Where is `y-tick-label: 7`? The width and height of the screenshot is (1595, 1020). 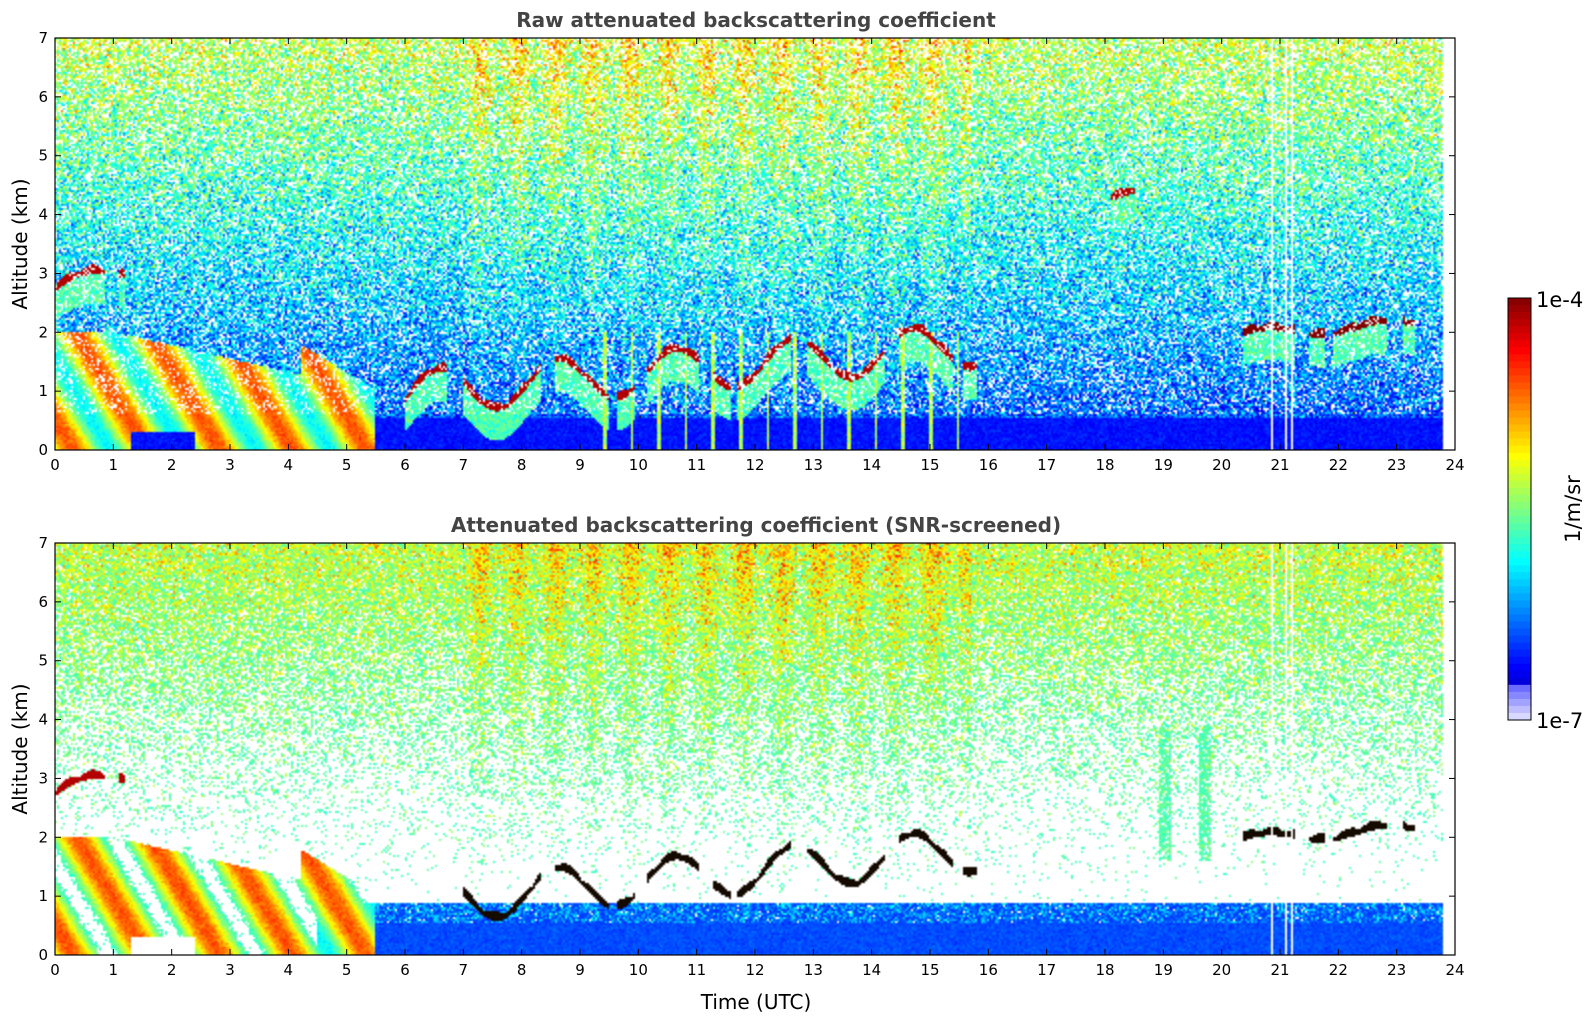
y-tick-label: 7 is located at coordinates (43, 38).